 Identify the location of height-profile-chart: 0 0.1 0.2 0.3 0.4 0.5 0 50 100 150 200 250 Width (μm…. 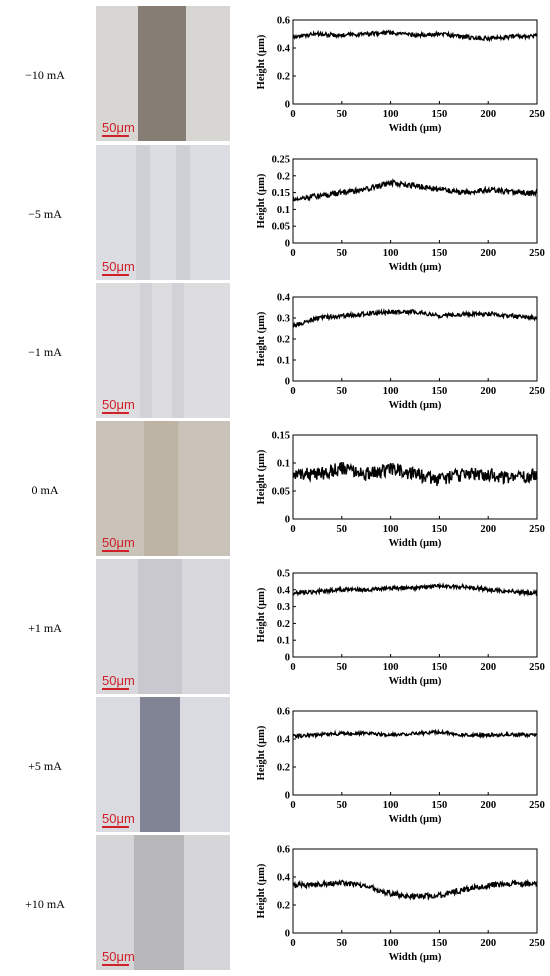
(400, 628).